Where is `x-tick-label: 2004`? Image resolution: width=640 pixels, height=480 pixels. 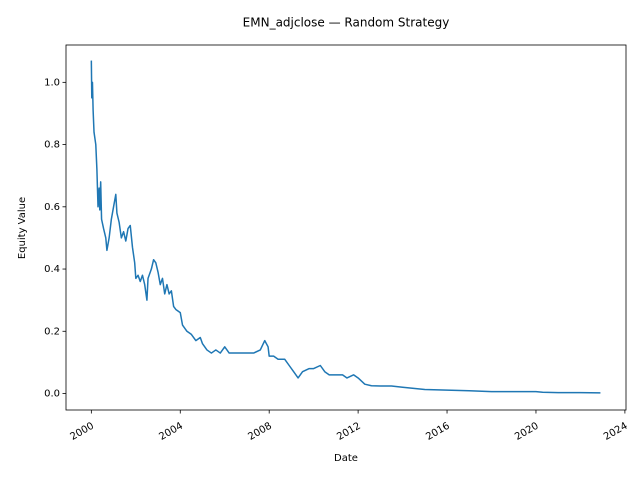
x-tick-label: 2004 is located at coordinates (171, 432).